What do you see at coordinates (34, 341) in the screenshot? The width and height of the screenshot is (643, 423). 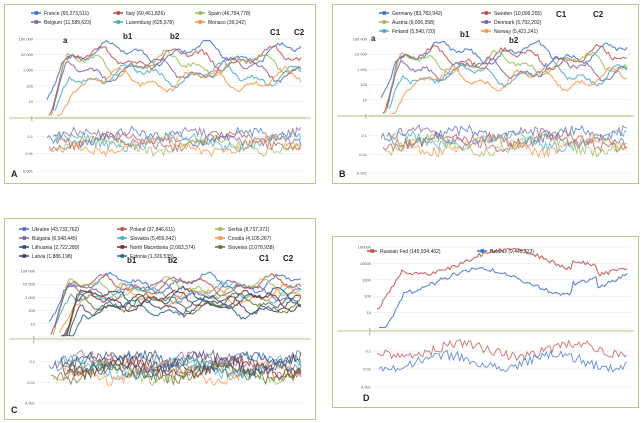 I see `chart-c-ytick-bottom-0: 1` at bounding box center [34, 341].